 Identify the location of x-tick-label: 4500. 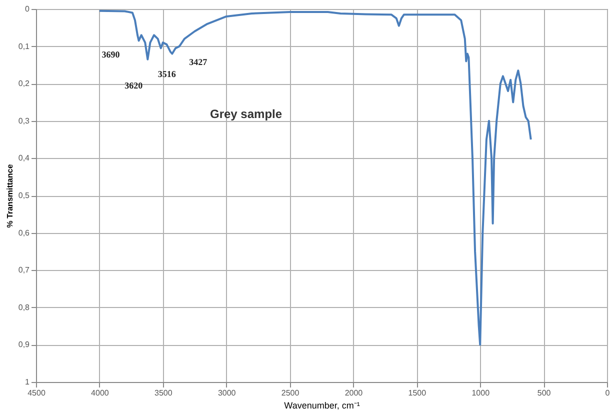
(37, 393).